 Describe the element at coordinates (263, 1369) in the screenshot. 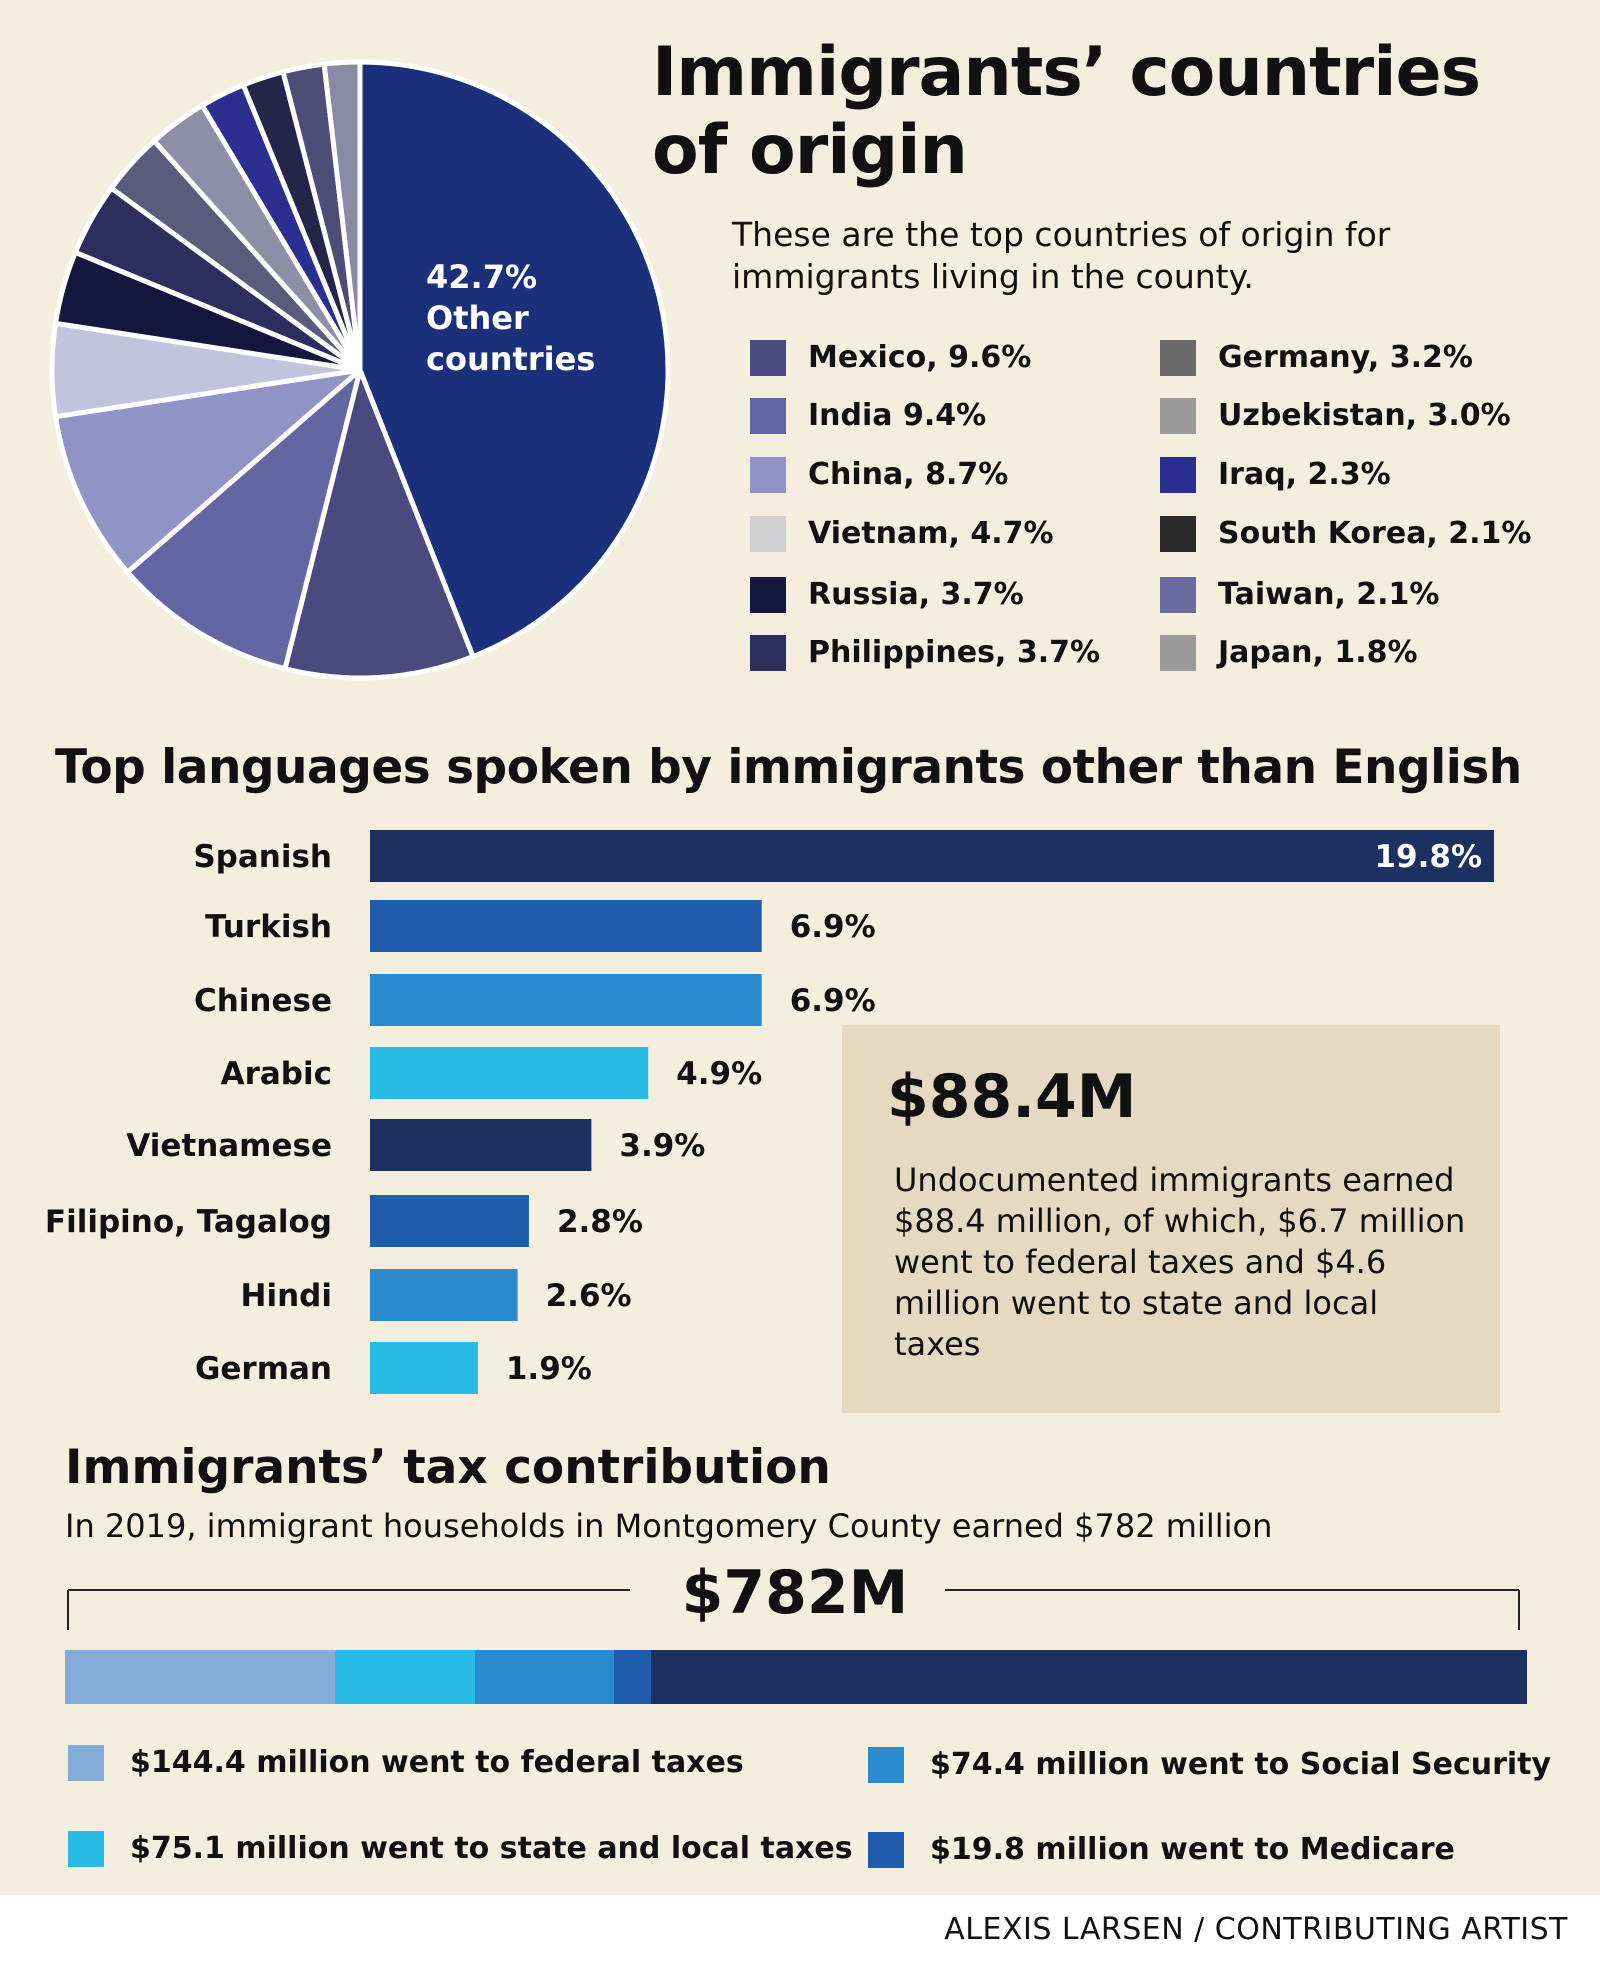

I see `bar-category-label: German` at that location.